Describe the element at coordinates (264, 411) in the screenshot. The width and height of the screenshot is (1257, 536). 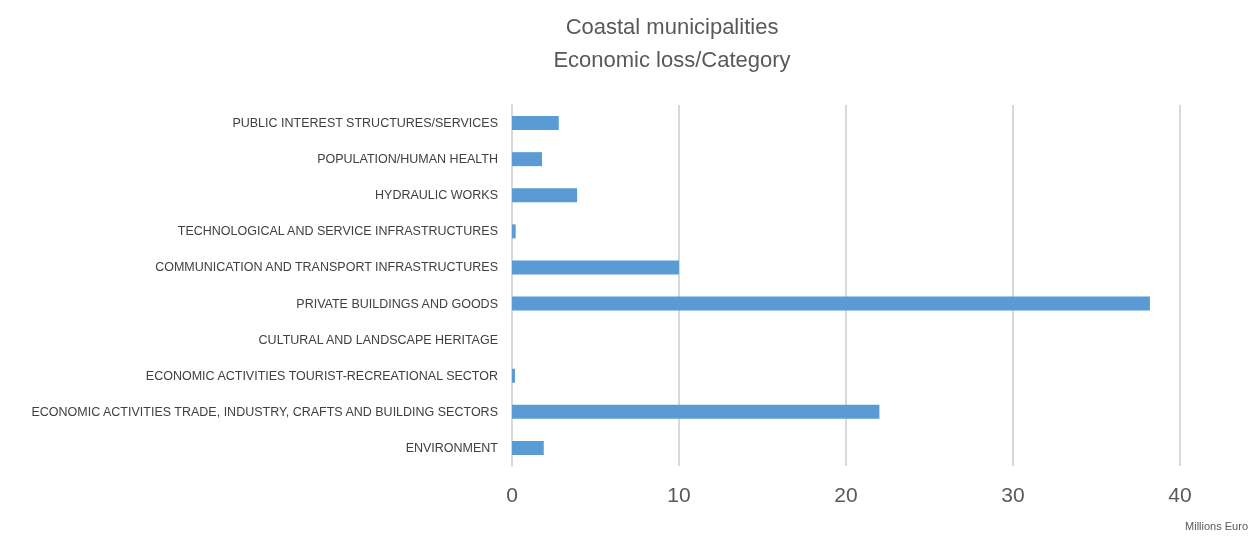
I see `y-tick-label: ECONOMIC ACTIVITIES TRADE, INDUSTRY, CRAFTS AND BUILDING SECTORS` at that location.